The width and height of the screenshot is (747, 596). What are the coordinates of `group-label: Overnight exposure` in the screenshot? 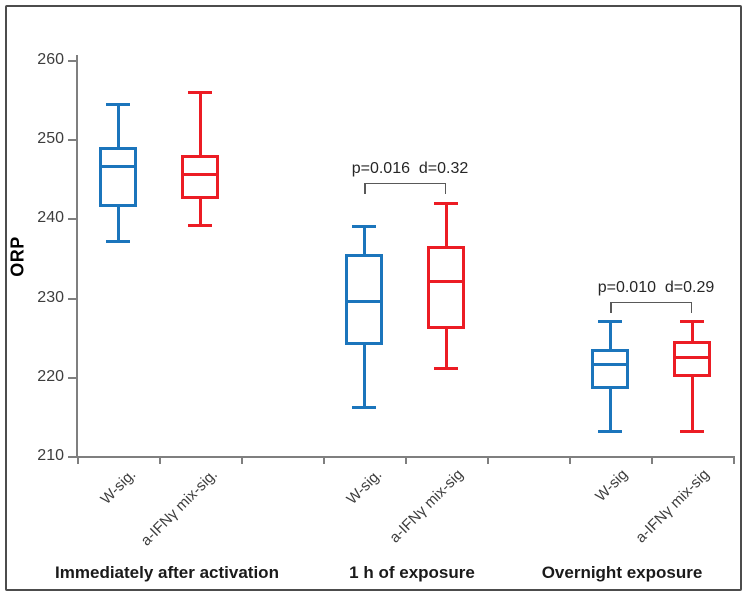 It's located at (622, 572).